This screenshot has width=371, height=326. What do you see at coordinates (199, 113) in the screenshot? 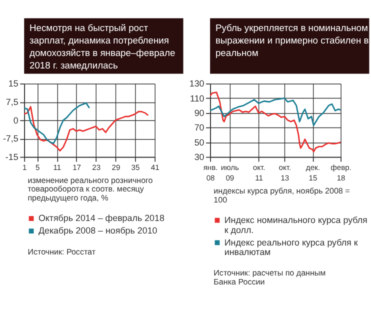
I see `y-tick-label: 90` at bounding box center [199, 113].